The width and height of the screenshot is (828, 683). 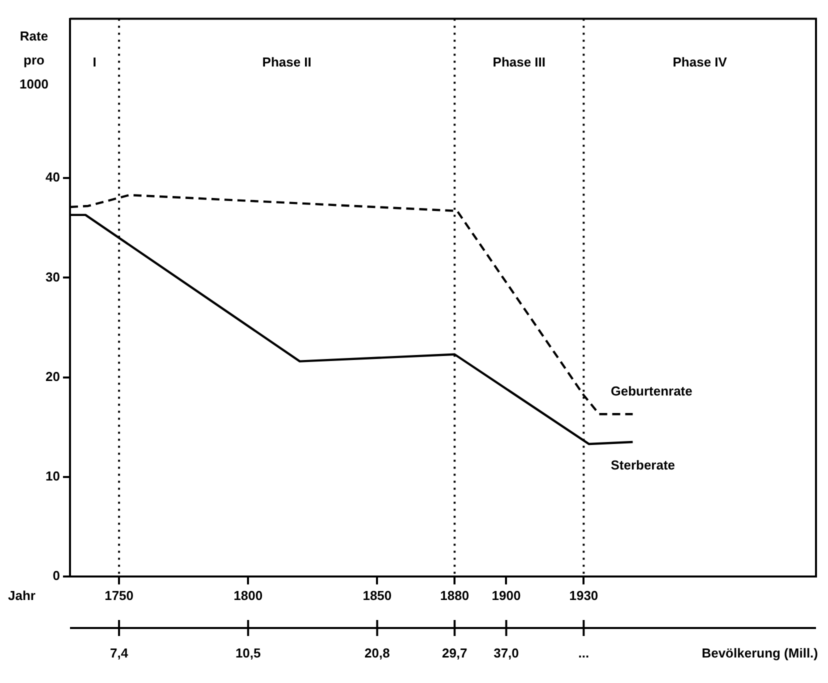 I want to click on annotation: Phase III, so click(x=519, y=62).